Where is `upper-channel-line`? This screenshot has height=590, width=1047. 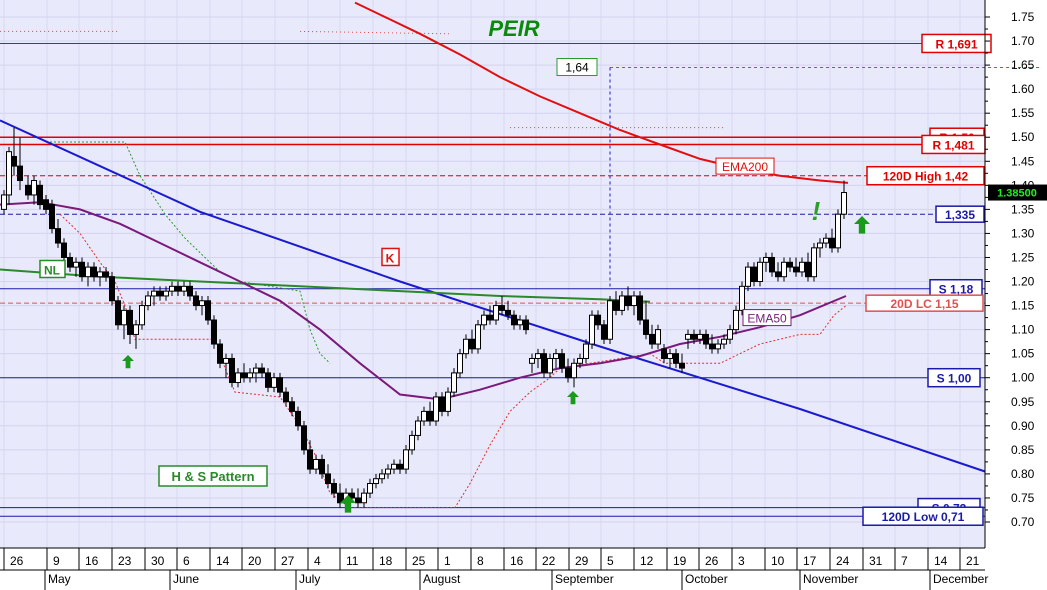
upper-channel-line is located at coordinates (190, 252).